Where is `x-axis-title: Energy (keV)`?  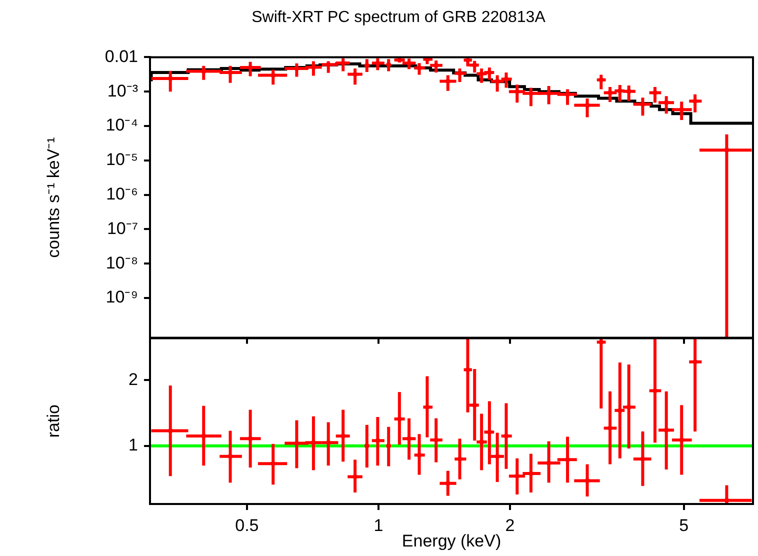 x-axis-title: Energy (keV) is located at coordinates (452, 540).